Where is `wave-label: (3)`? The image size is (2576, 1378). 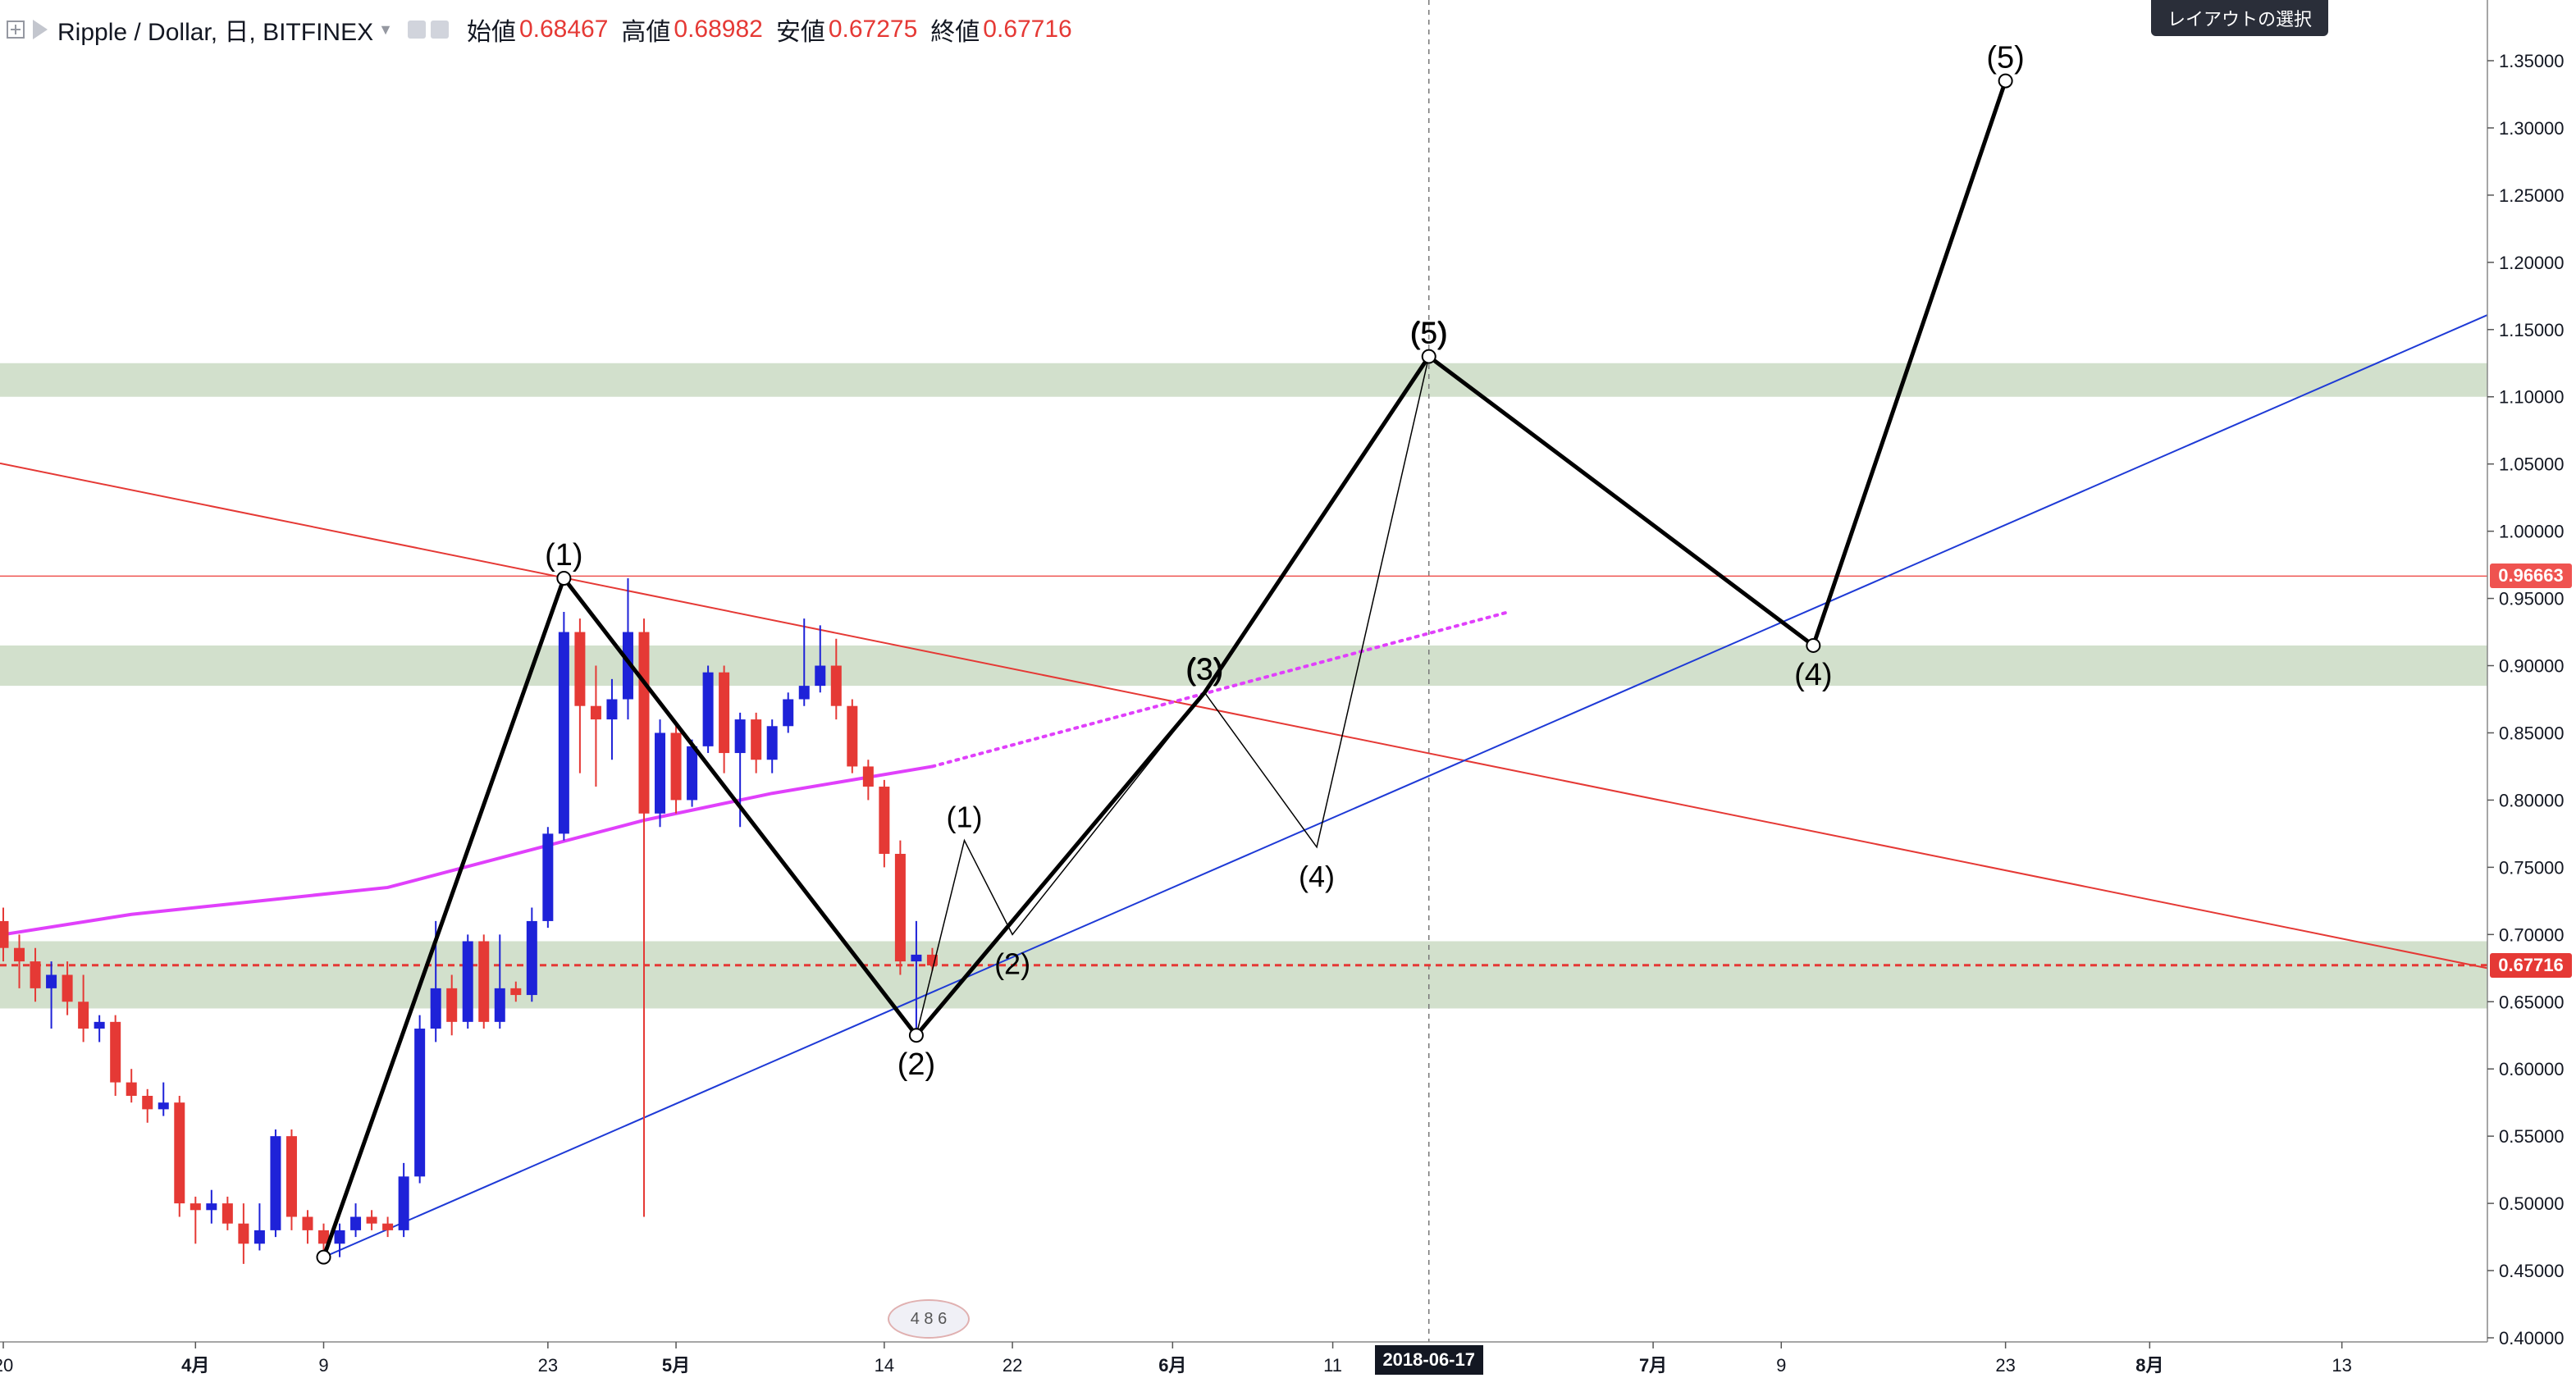
wave-label: (3) is located at coordinates (1204, 669).